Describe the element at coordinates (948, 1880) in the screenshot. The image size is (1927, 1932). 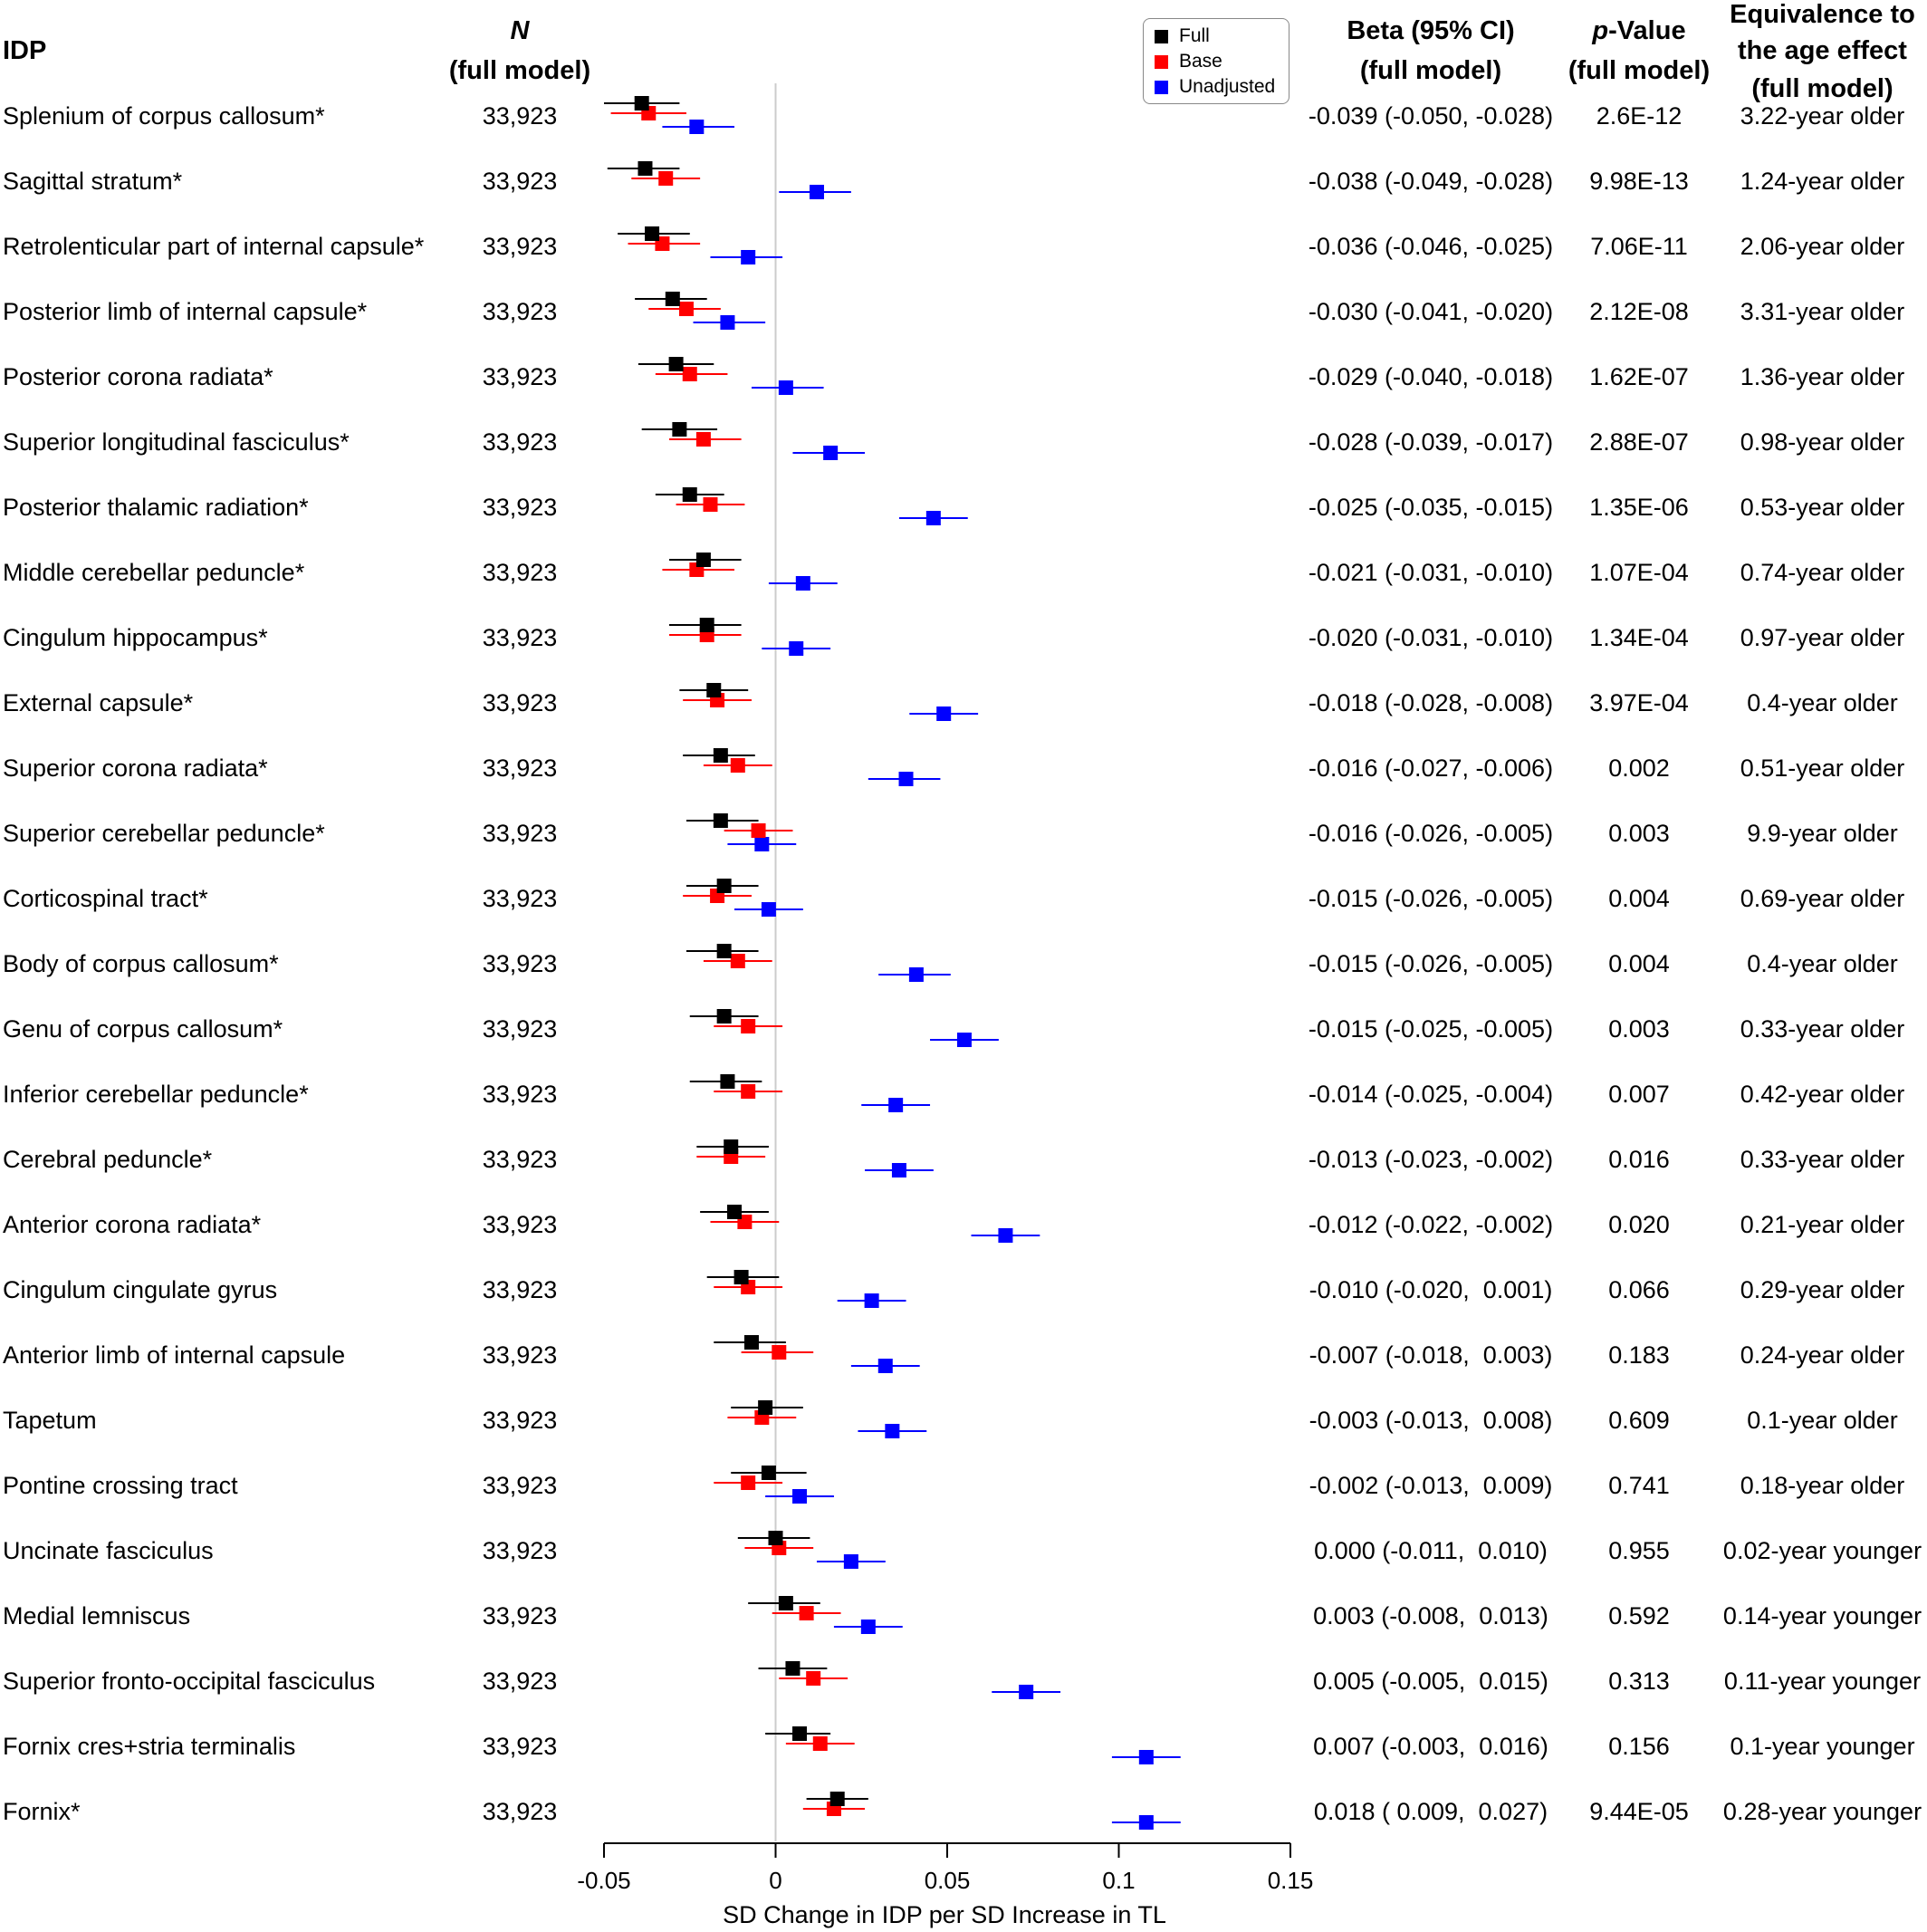
I see `x-tick-label: 0.05` at that location.